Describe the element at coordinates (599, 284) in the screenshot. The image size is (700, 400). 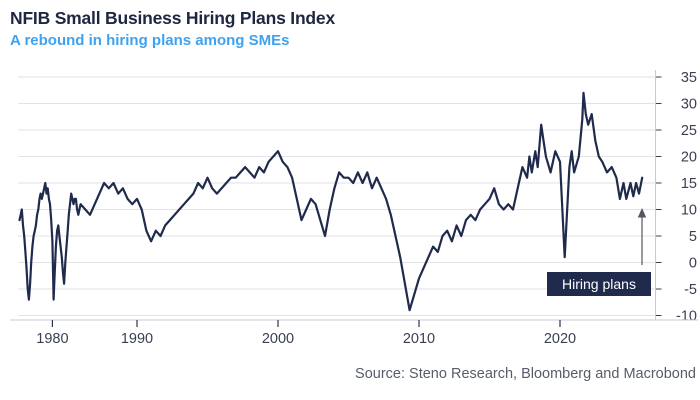
I see `hiring-plans-annotation: Hiring plans` at that location.